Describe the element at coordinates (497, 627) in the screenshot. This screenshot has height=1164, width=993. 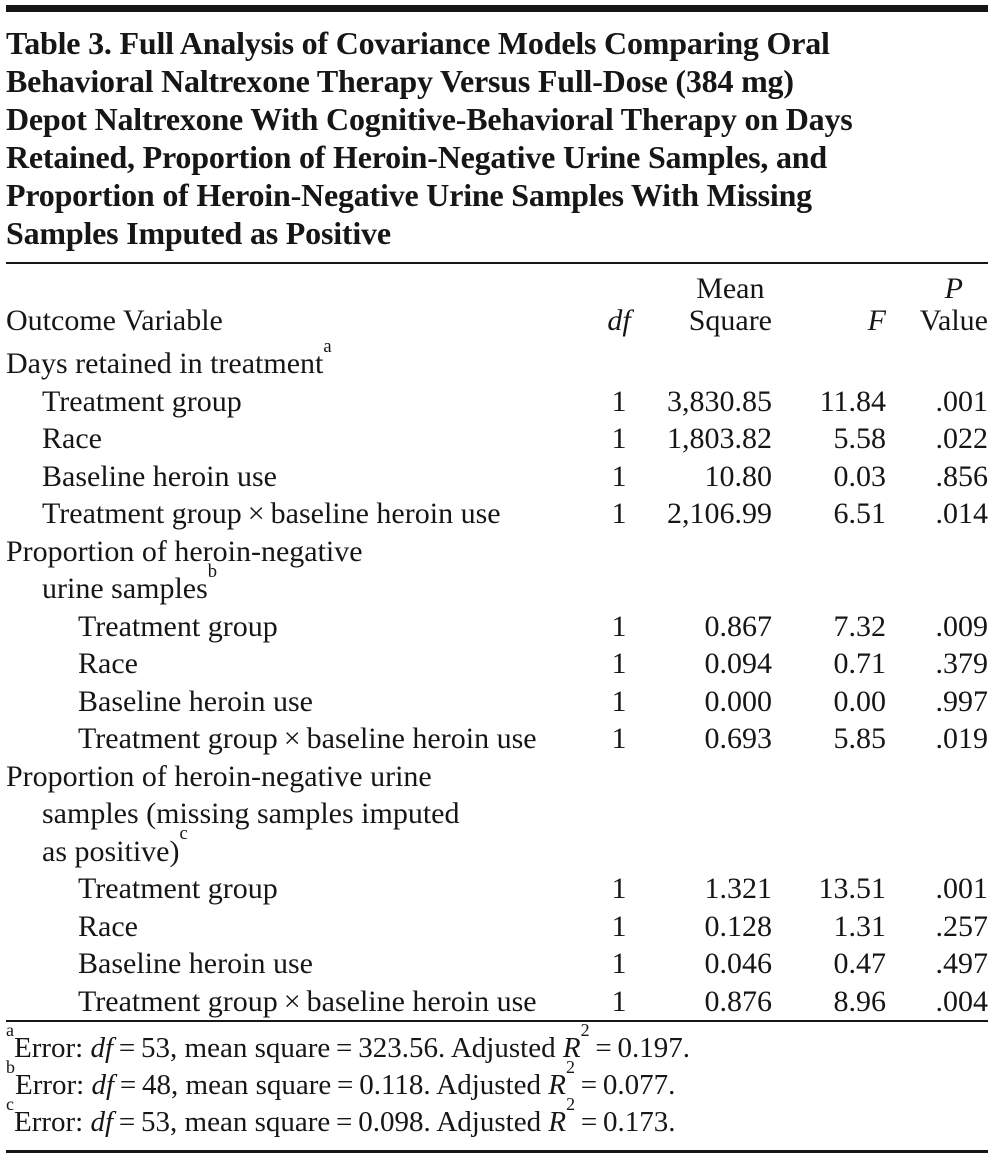
I see `table-row: Treatment group 1 0.867 7.32 .009` at that location.